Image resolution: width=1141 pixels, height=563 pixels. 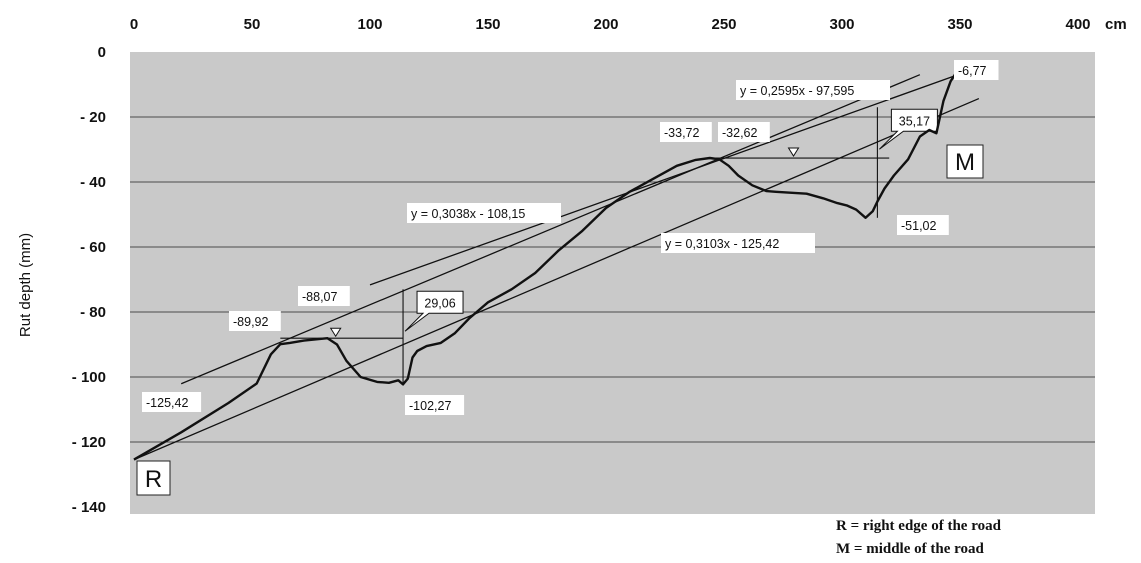 I want to click on x-axis-ticks: 0 50 100 150 200 250 300 350 400, so click(x=610, y=24).